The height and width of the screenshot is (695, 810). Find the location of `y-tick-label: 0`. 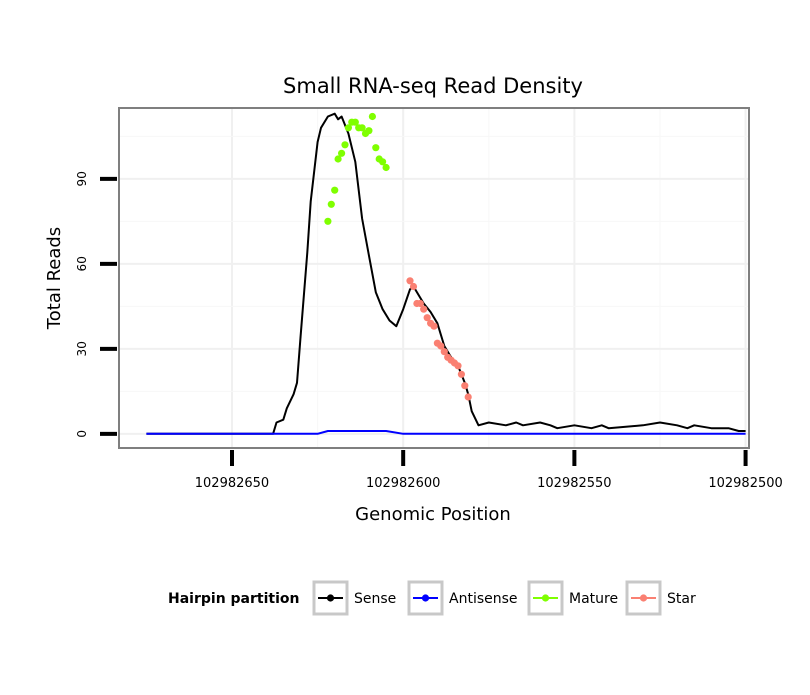

y-tick-label: 0 is located at coordinates (82, 434).